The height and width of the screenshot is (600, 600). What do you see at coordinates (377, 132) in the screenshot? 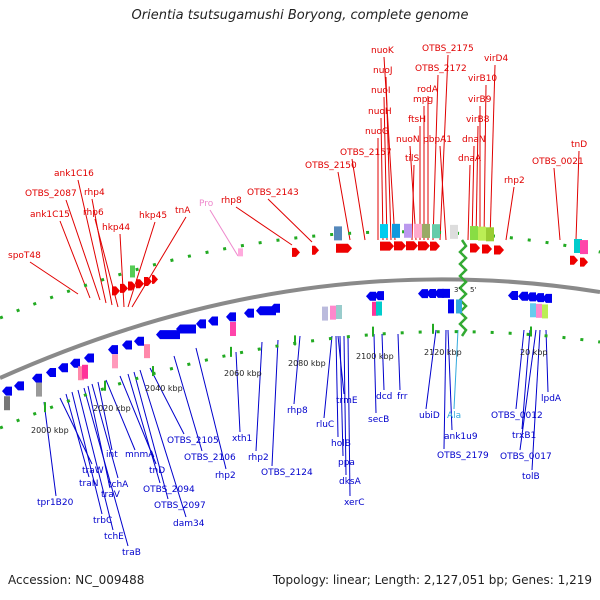
I see `gene-label-nuog: nuoG` at bounding box center [377, 132].